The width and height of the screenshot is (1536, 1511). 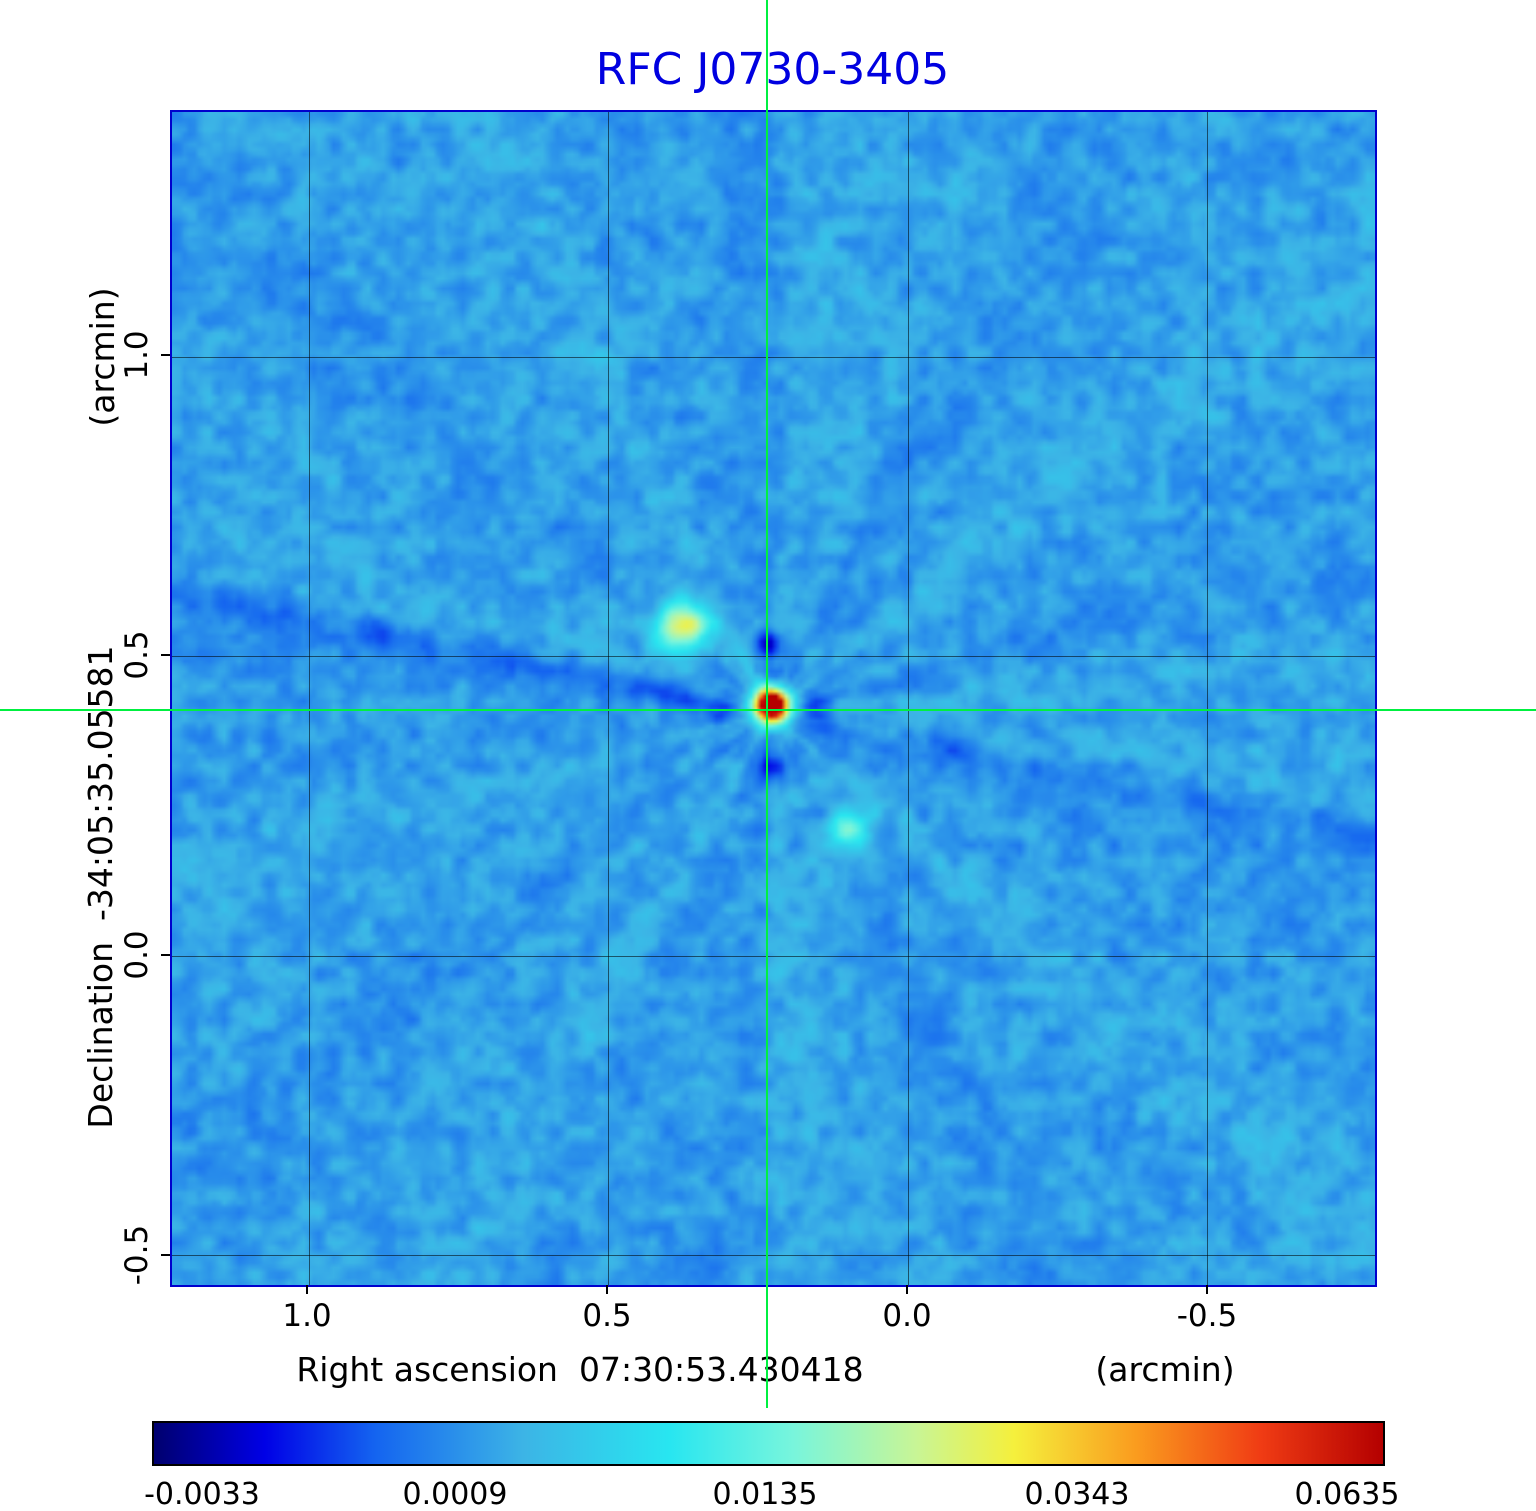 I want to click on crosshair-horizontal-line, so click(x=768, y=710).